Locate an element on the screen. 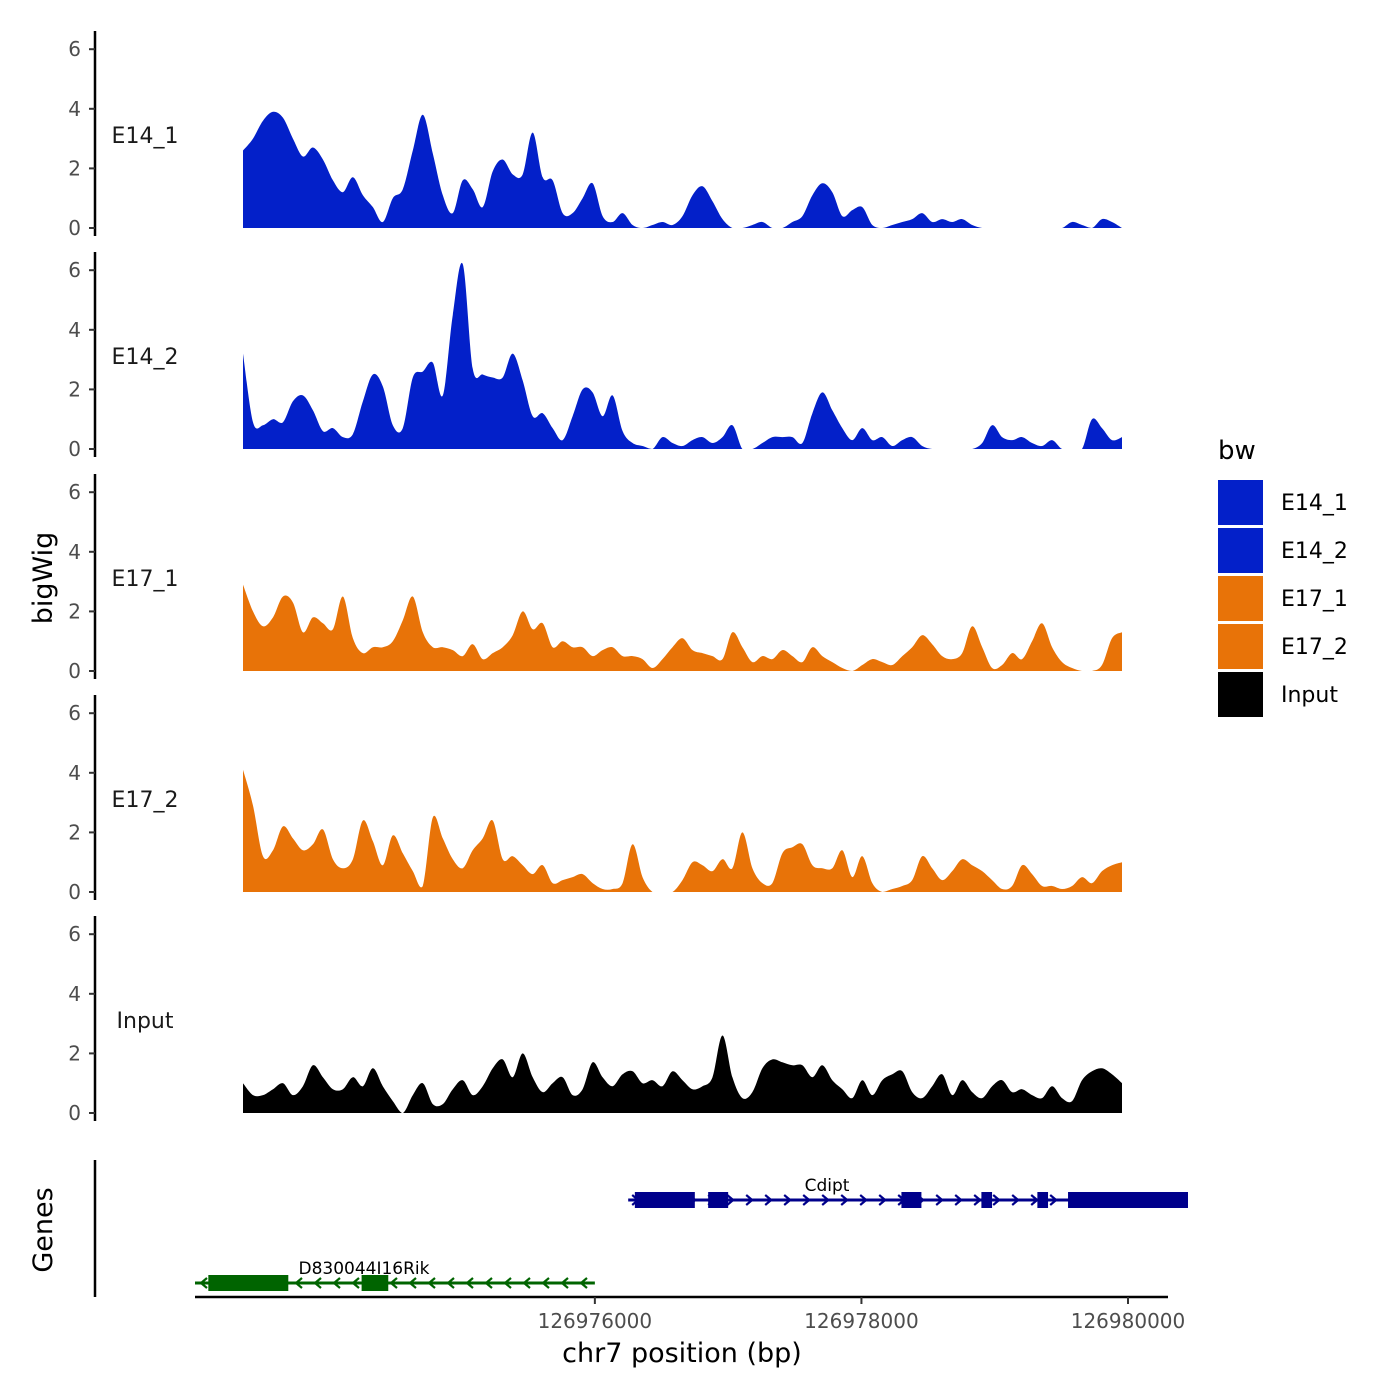  legend-label: E17_1 is located at coordinates (1314, 599).